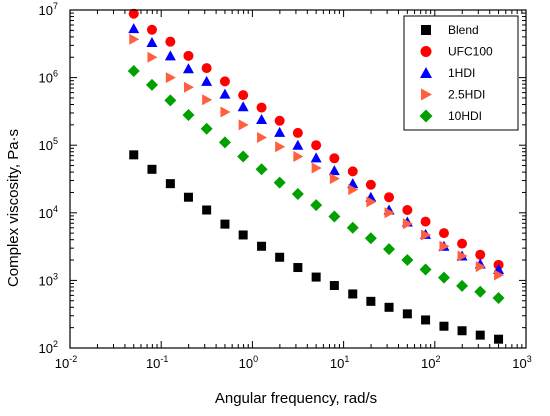  Describe the element at coordinates (465, 116) in the screenshot. I see `legend-label: 10HDI` at that location.